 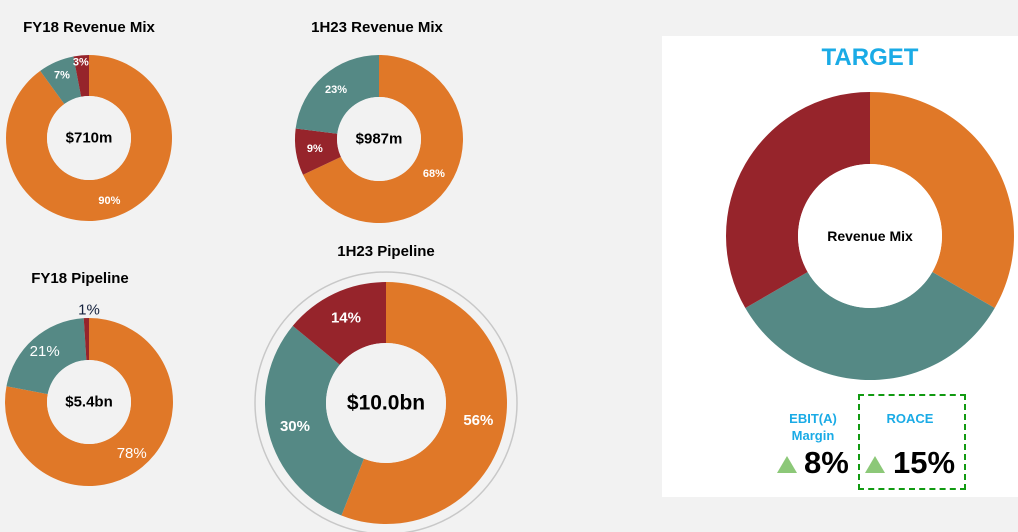 What do you see at coordinates (89, 27) in the screenshot?
I see `chart-title-fy18-revenue-mix: FY18 Revenue Mix` at bounding box center [89, 27].